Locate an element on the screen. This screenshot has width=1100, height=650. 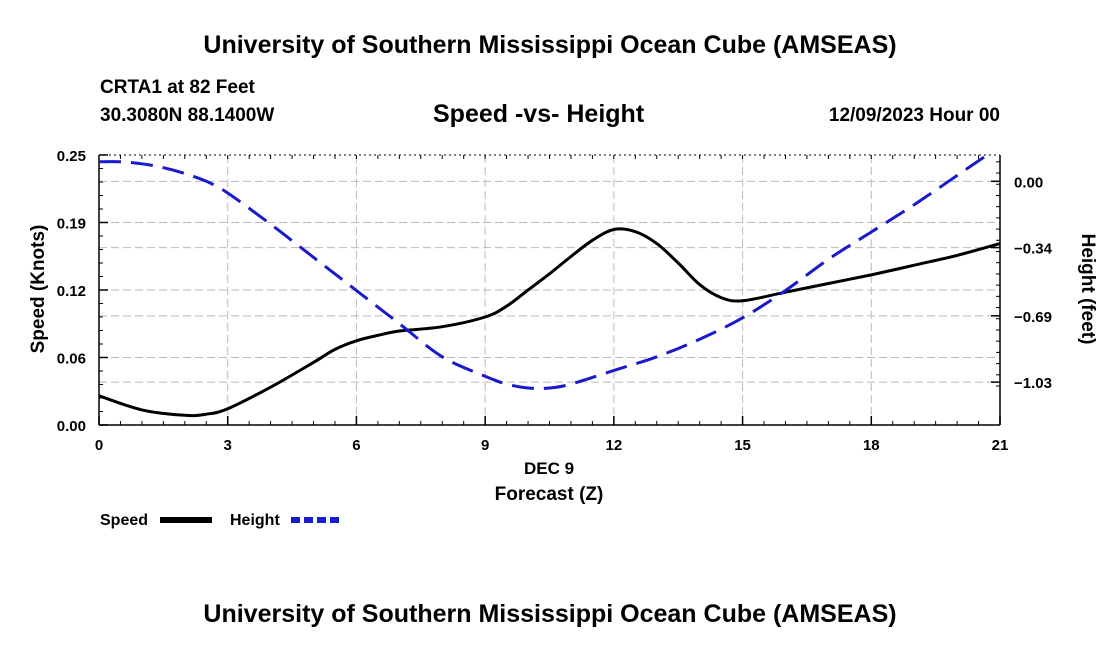
y-left-tick-label: 0.12 is located at coordinates (71, 291).